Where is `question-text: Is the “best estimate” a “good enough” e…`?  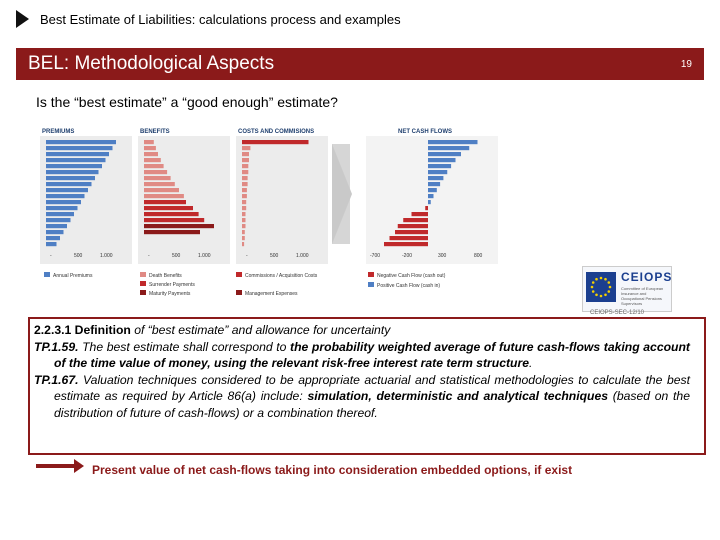
question-text: Is the “best estimate” a “good enough” e… is located at coordinates (187, 102).